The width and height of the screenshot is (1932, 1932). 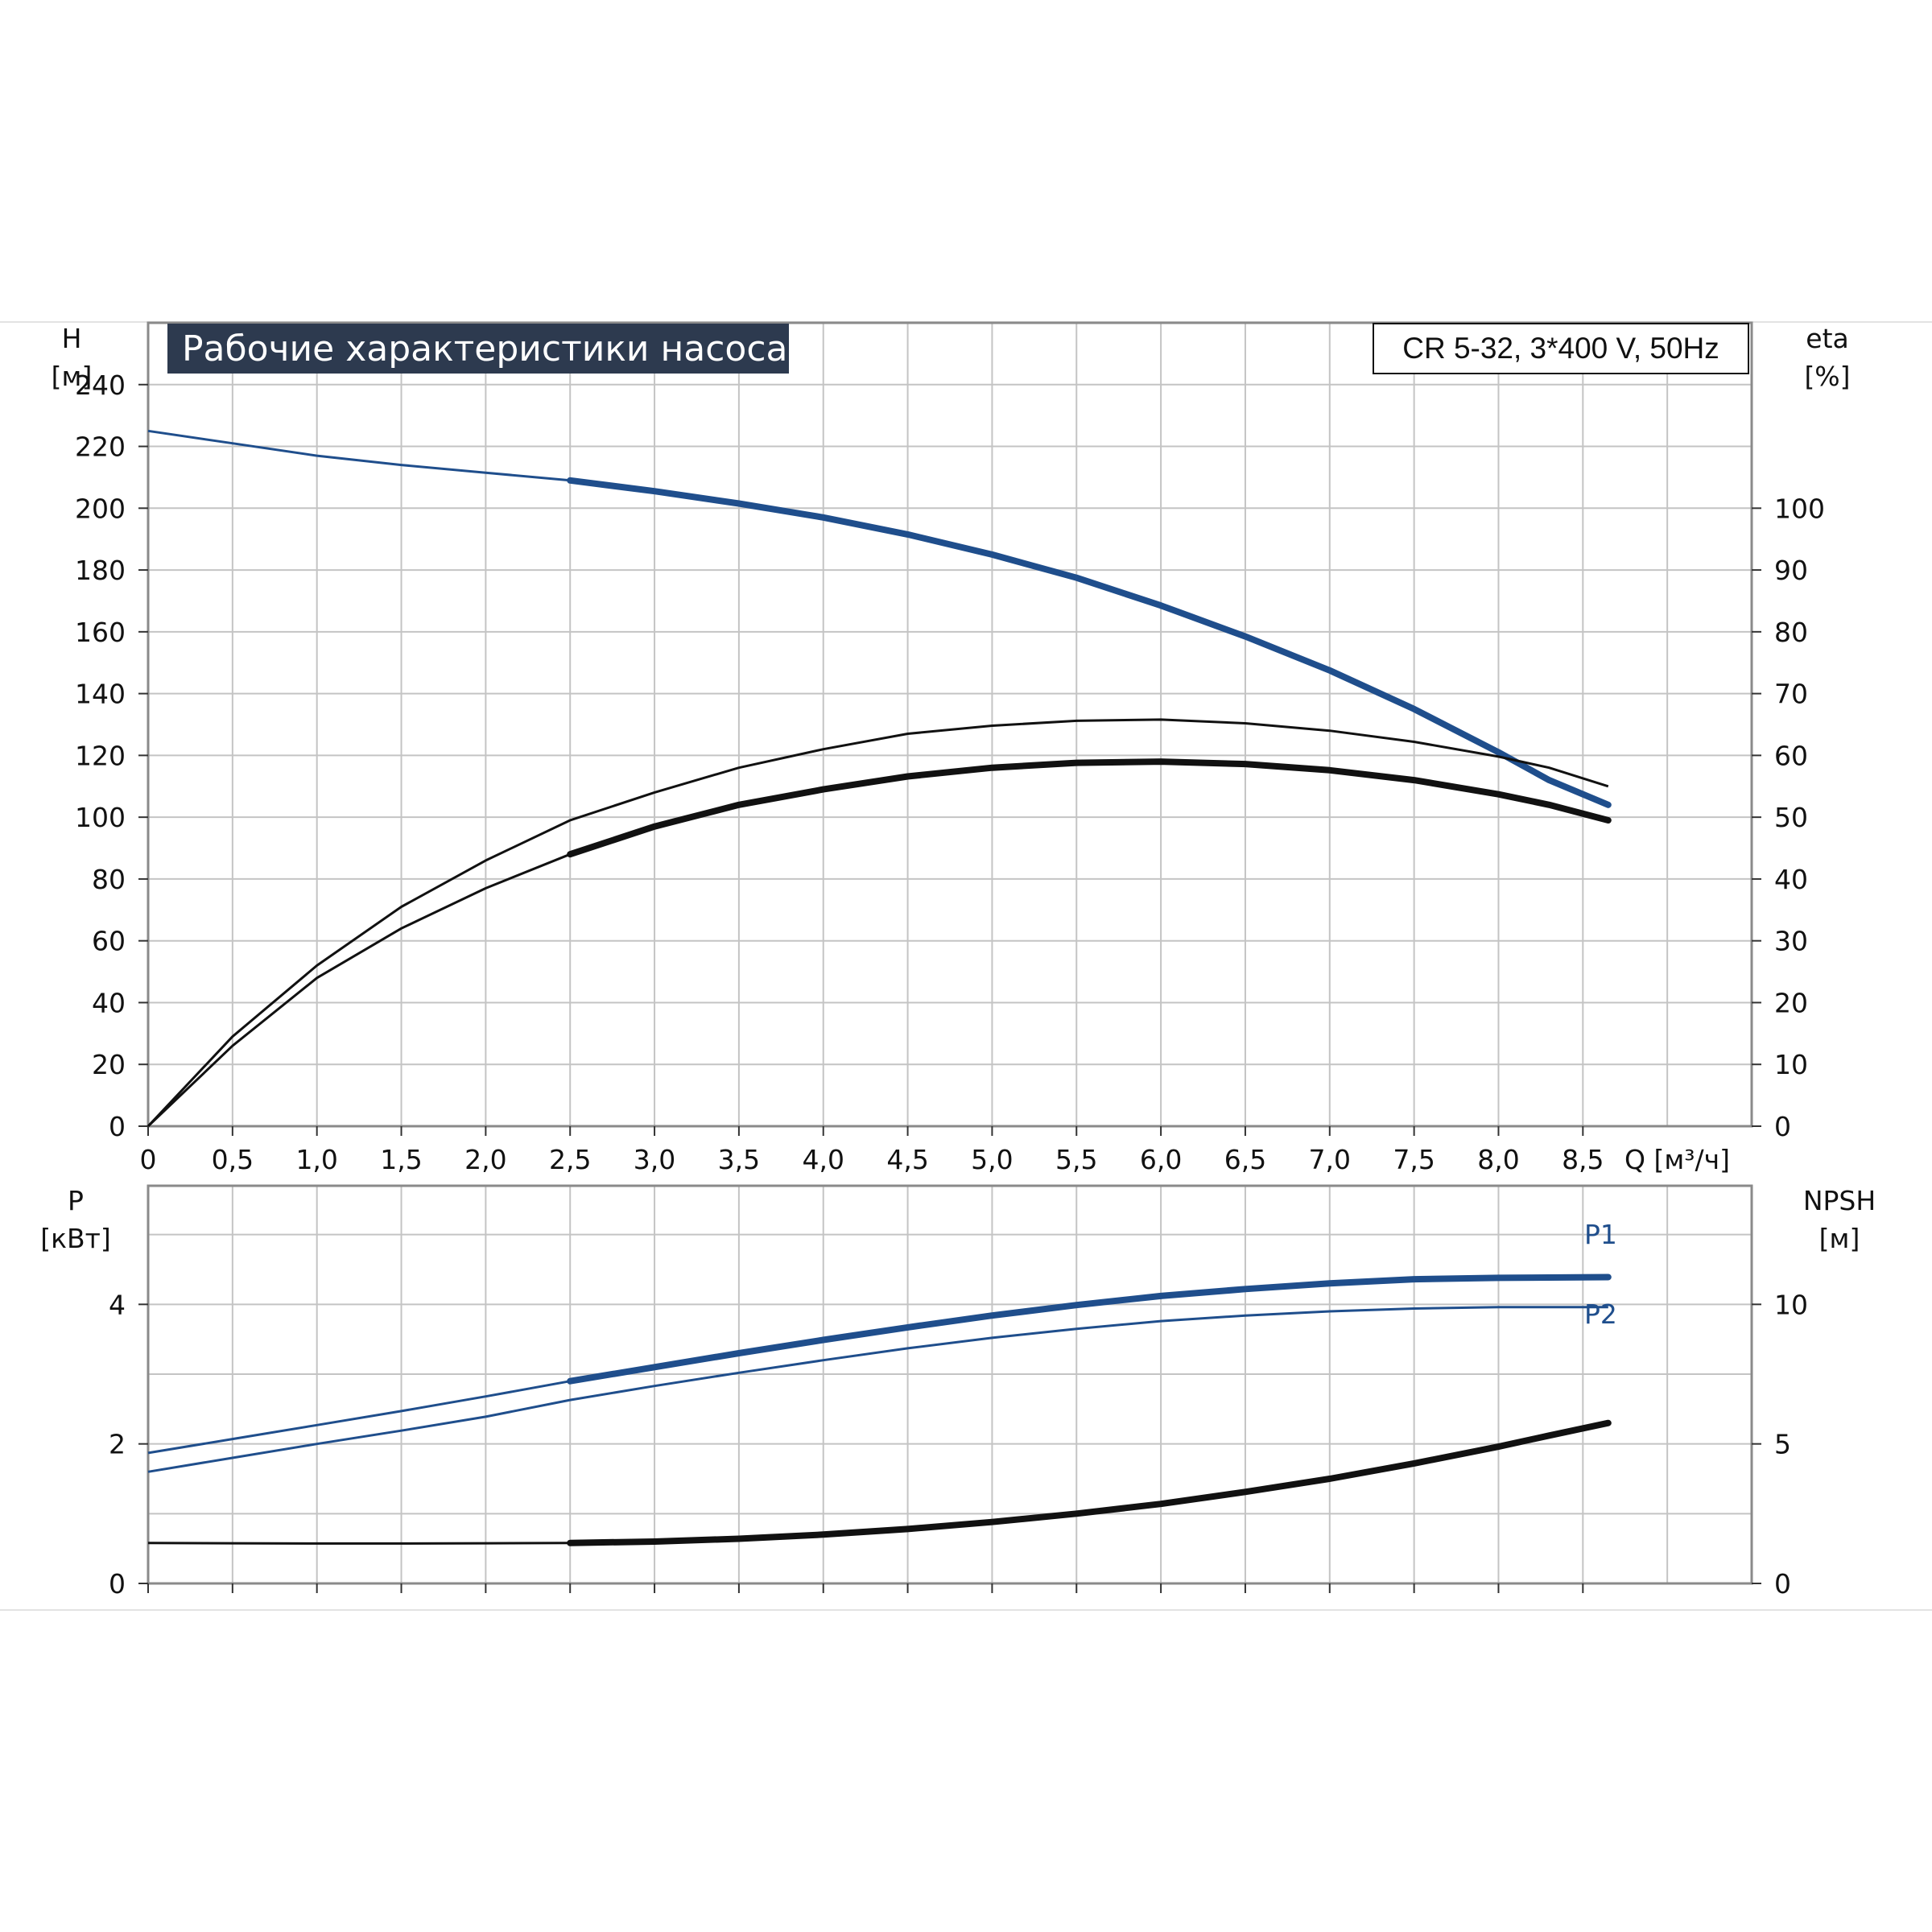 I want to click on x-tick-label: 1,5, so click(x=401, y=1159).